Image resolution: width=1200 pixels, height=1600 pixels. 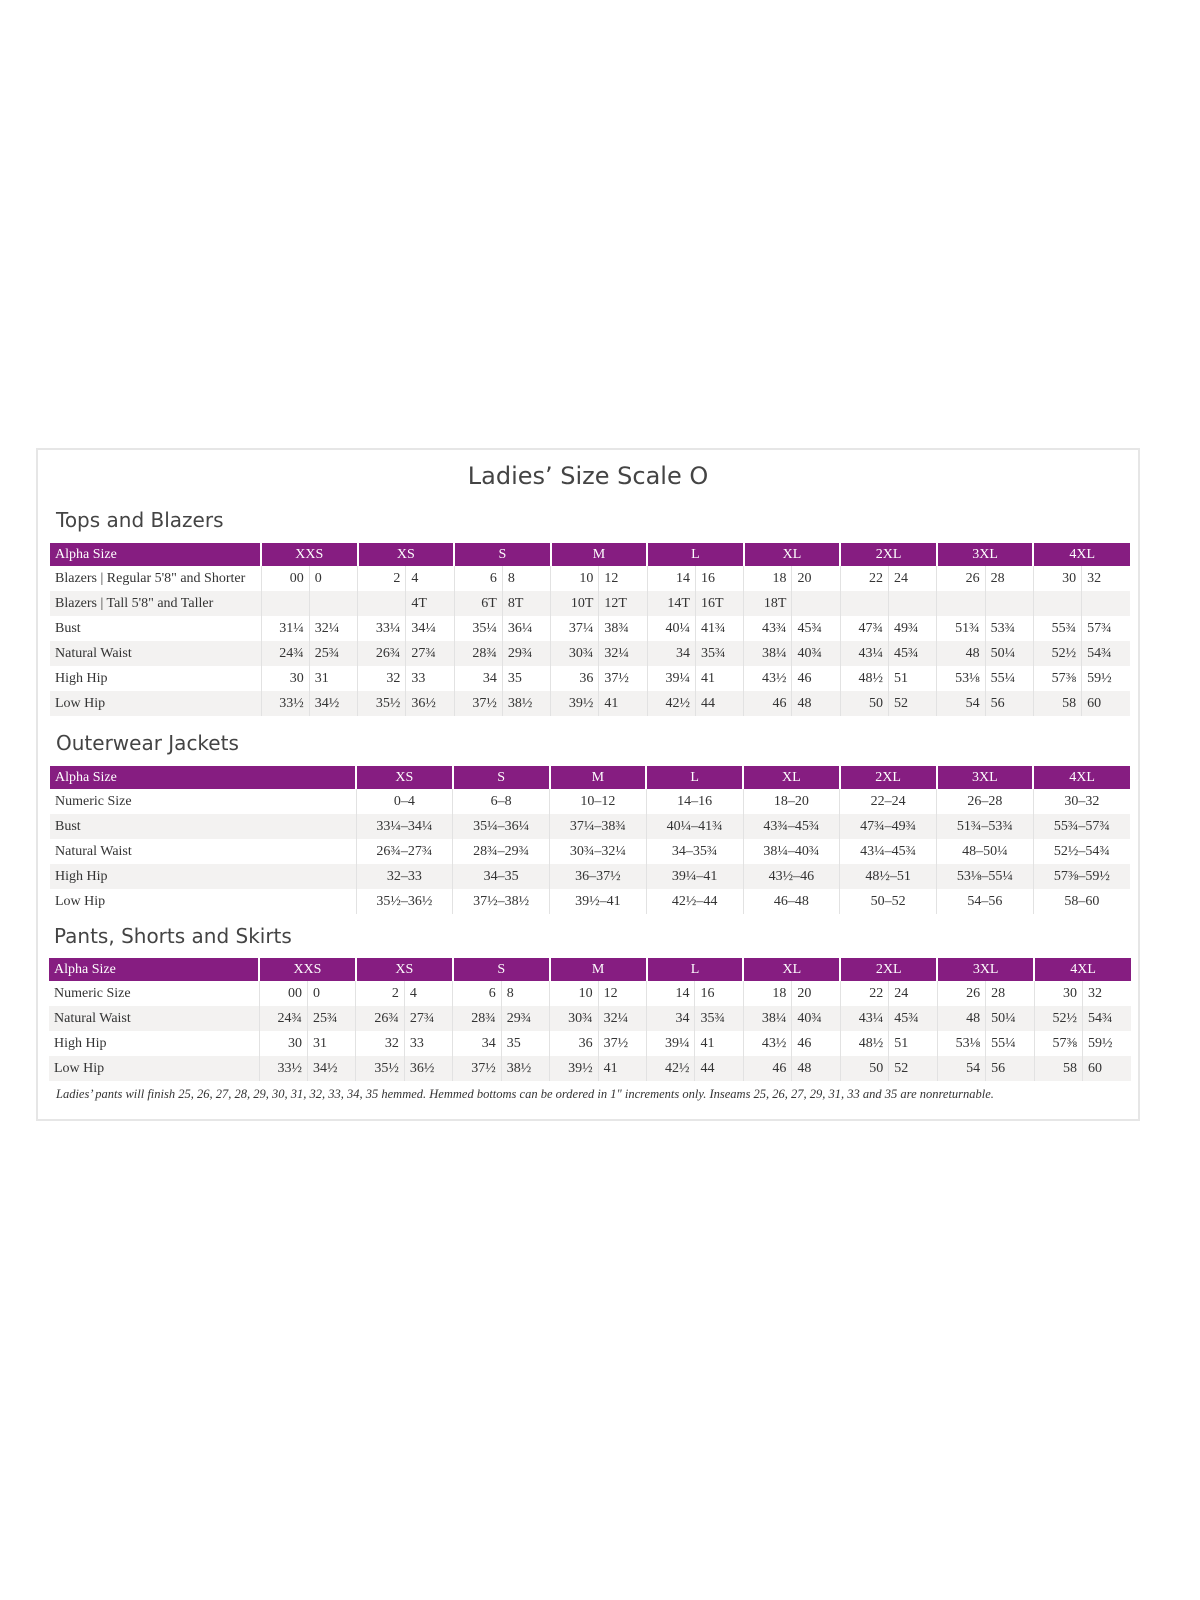 I want to click on size-header: L, so click(x=694, y=777).